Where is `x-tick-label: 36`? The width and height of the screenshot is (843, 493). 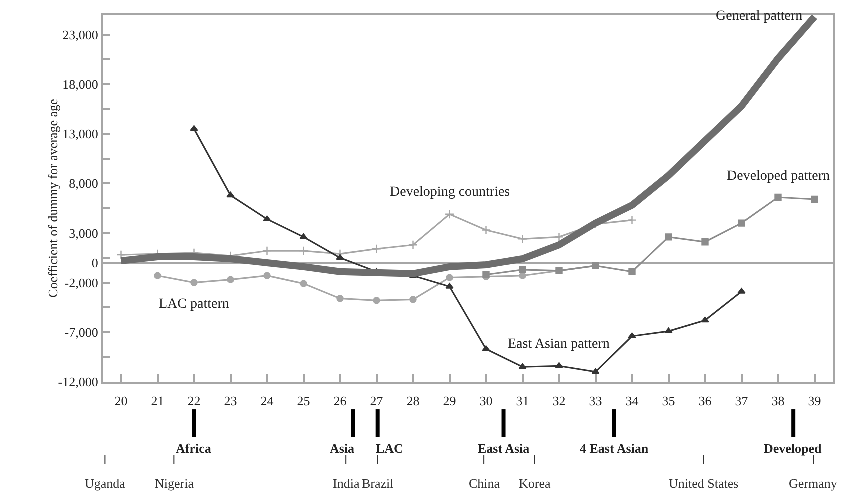 x-tick-label: 36 is located at coordinates (705, 401).